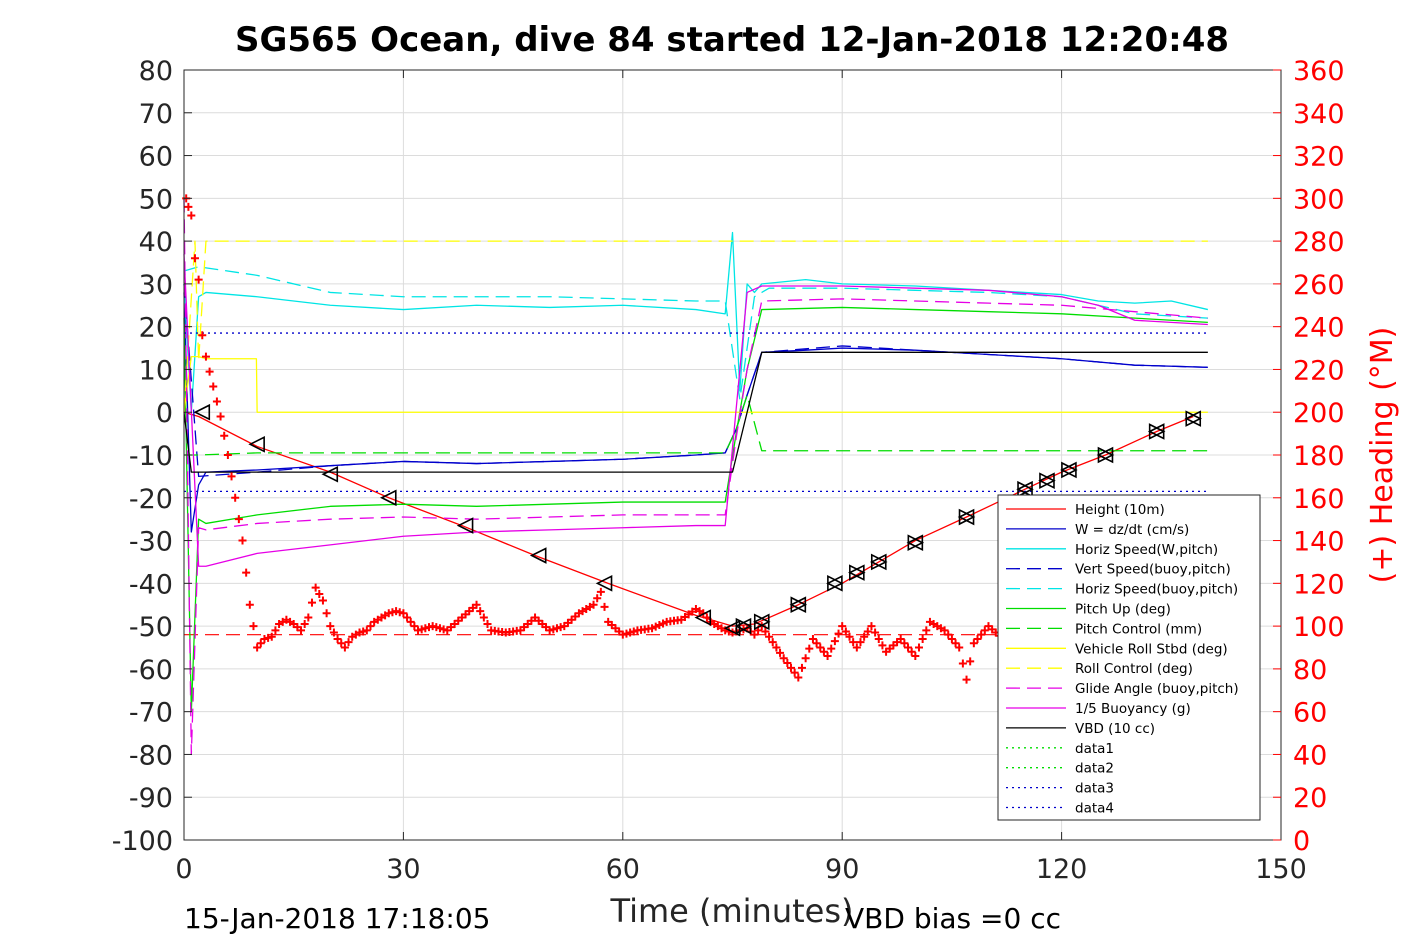 The height and width of the screenshot is (945, 1417). I want to click on legend-label-12: data1, so click(1094, 749).